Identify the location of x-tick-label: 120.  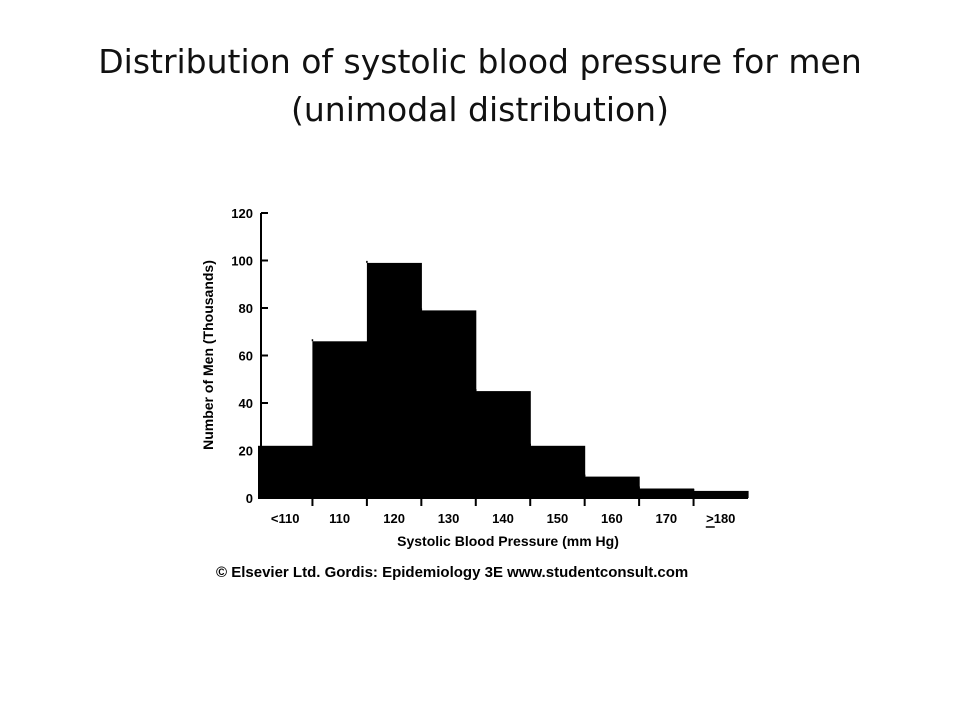
(394, 518).